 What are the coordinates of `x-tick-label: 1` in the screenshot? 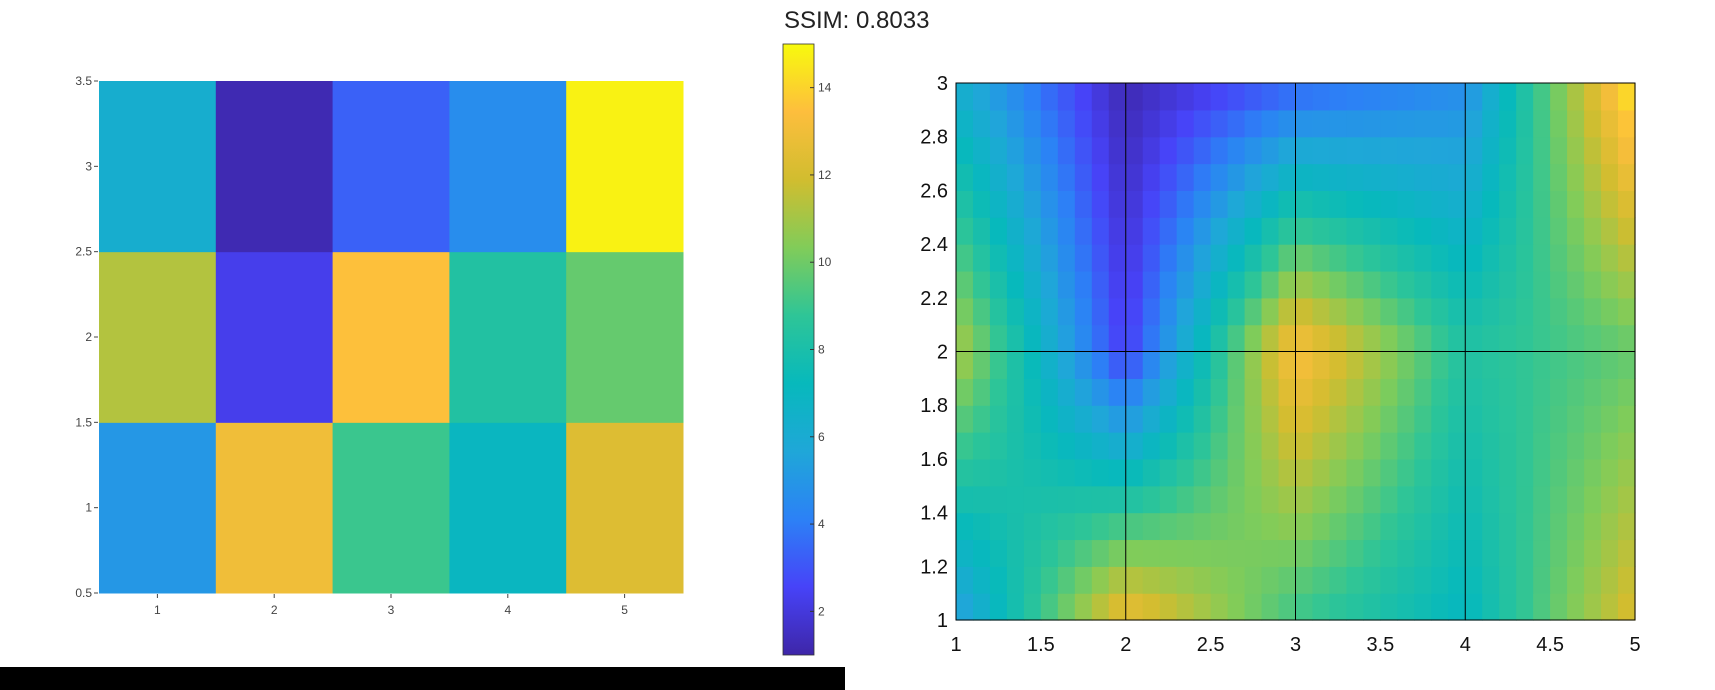 It's located at (157, 610).